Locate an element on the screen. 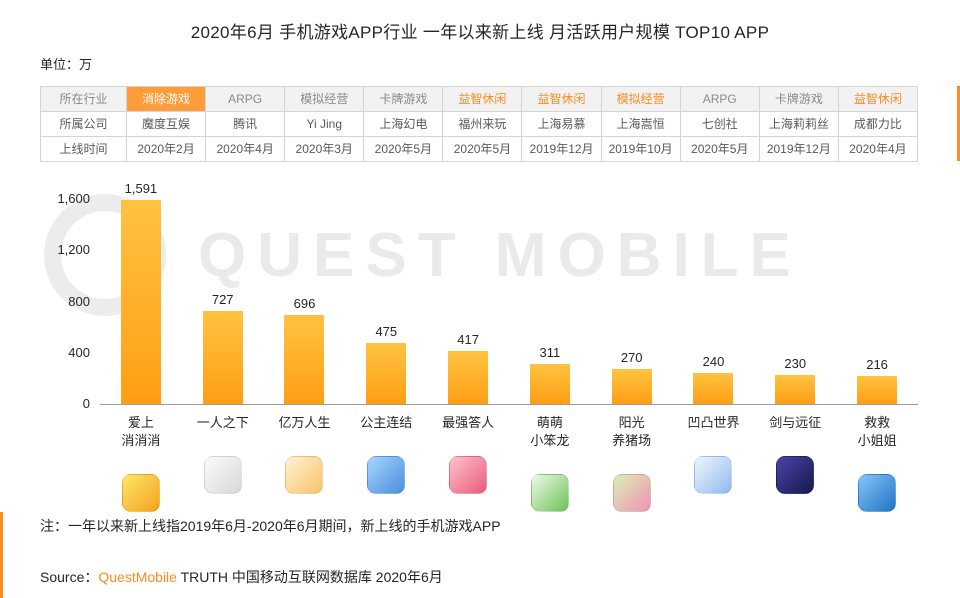 This screenshot has width=960, height=598. bar-value-label: 240 is located at coordinates (713, 362).